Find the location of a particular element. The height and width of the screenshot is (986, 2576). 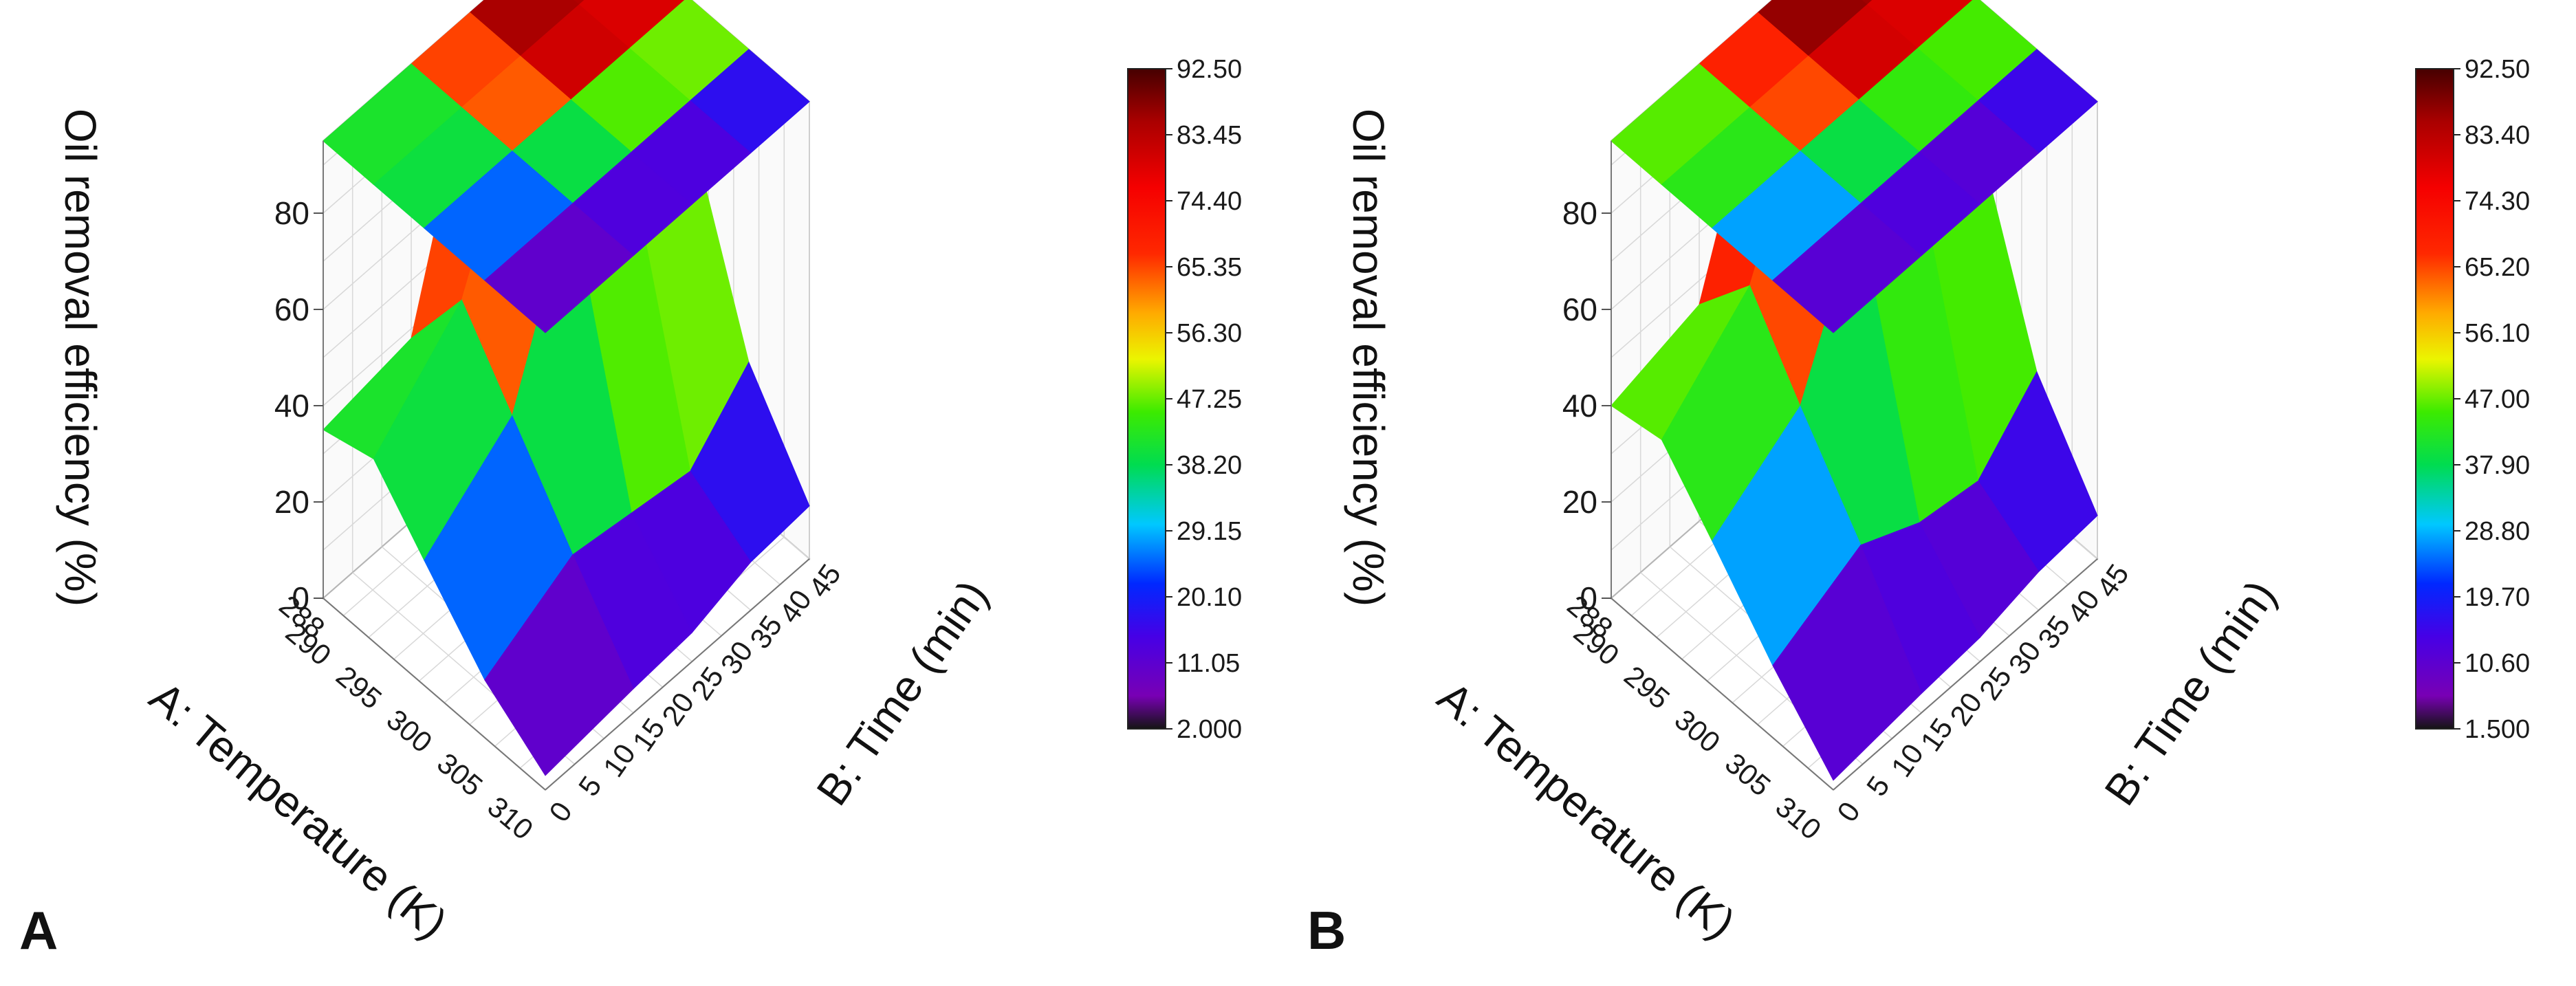

colorbar-tick-label: 11.05 is located at coordinates (1208, 663).